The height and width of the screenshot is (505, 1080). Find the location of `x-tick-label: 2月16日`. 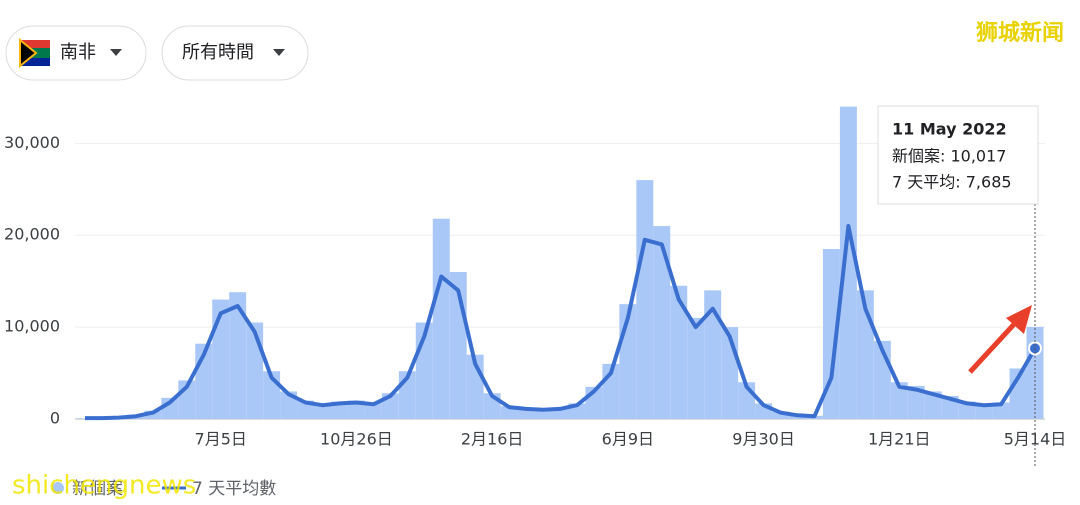

x-tick-label: 2月16日 is located at coordinates (492, 439).